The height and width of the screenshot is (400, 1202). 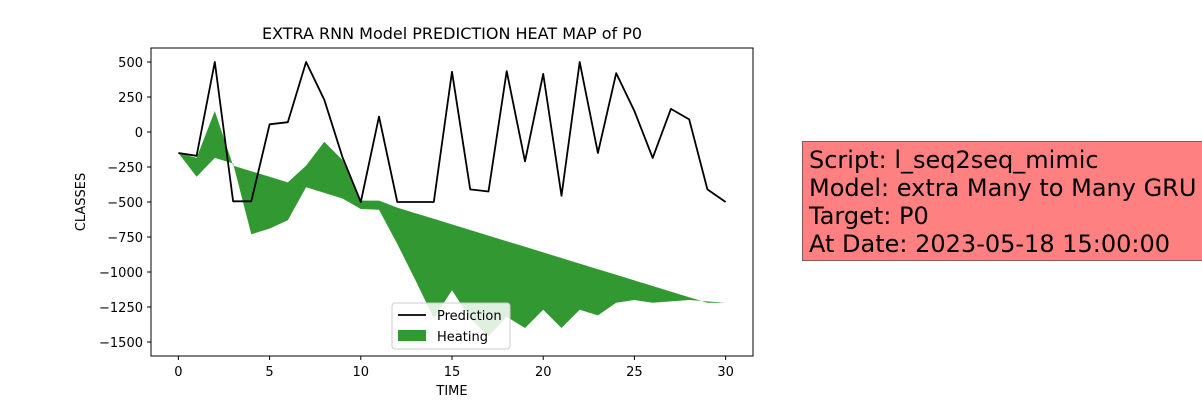 What do you see at coordinates (451, 391) in the screenshot?
I see `x-axis-label: TIME` at bounding box center [451, 391].